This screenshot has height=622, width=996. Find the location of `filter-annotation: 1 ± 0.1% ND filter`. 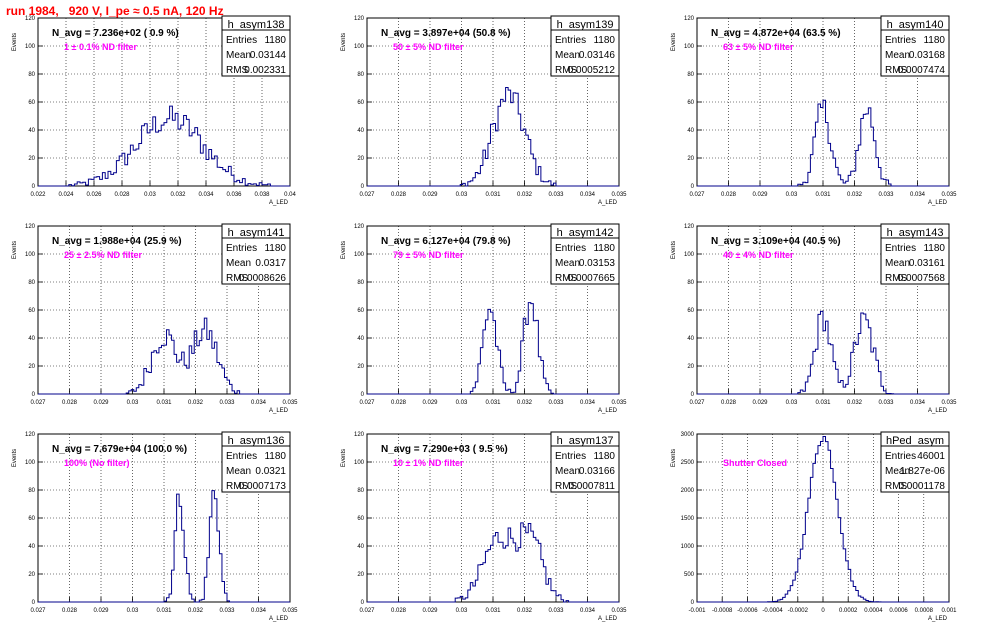

filter-annotation: 1 ± 0.1% ND filter is located at coordinates (100, 47).